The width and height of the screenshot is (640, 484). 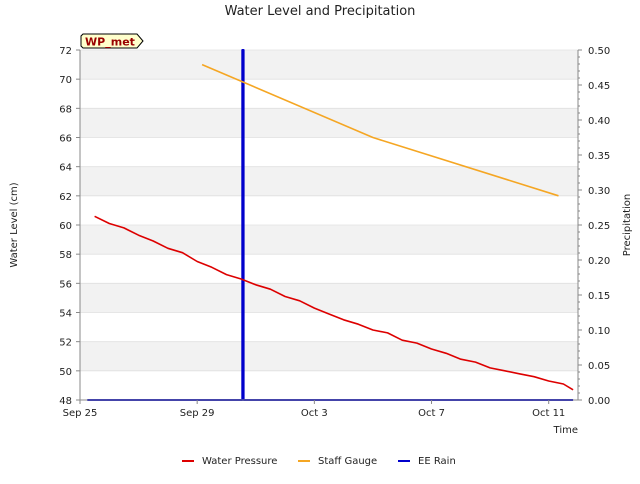 I want to click on y-axis-label: Water Level (cm), so click(x=14, y=224).